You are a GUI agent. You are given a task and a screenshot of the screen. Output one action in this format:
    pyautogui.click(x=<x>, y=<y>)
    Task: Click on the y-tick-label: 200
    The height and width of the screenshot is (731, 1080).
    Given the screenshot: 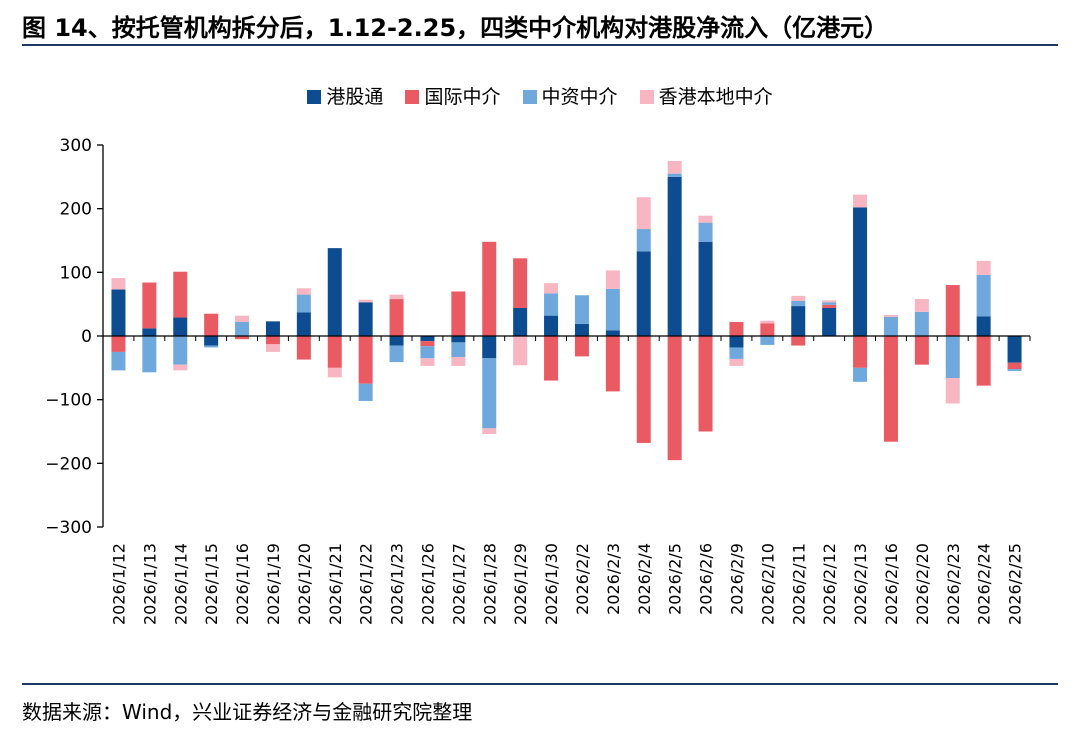 What is the action you would take?
    pyautogui.click(x=76, y=210)
    